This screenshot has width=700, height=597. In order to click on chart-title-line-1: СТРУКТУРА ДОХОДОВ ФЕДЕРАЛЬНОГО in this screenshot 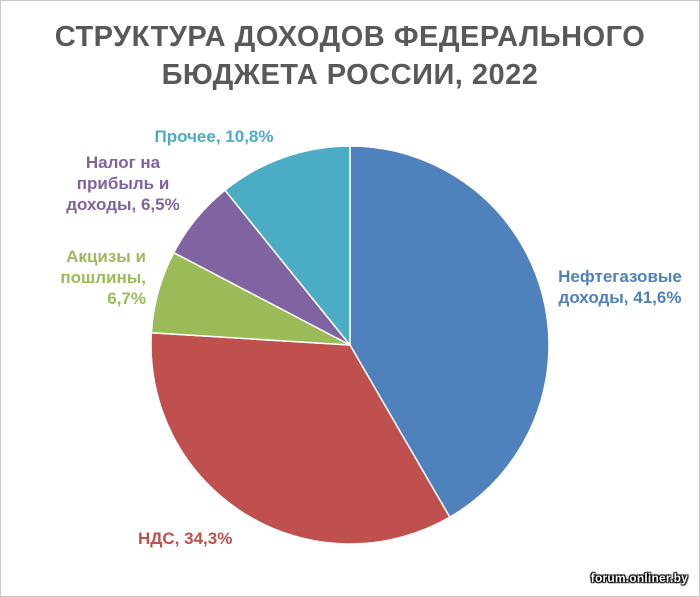, I will do `click(350, 37)`.